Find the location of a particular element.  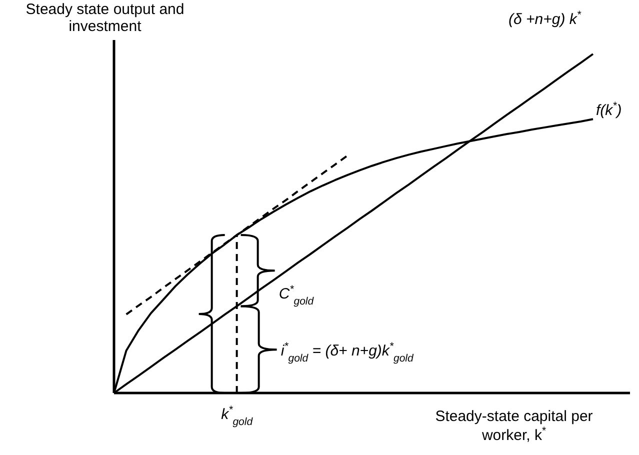

series-label: f(k$^{*}$) is located at coordinates (609, 110).